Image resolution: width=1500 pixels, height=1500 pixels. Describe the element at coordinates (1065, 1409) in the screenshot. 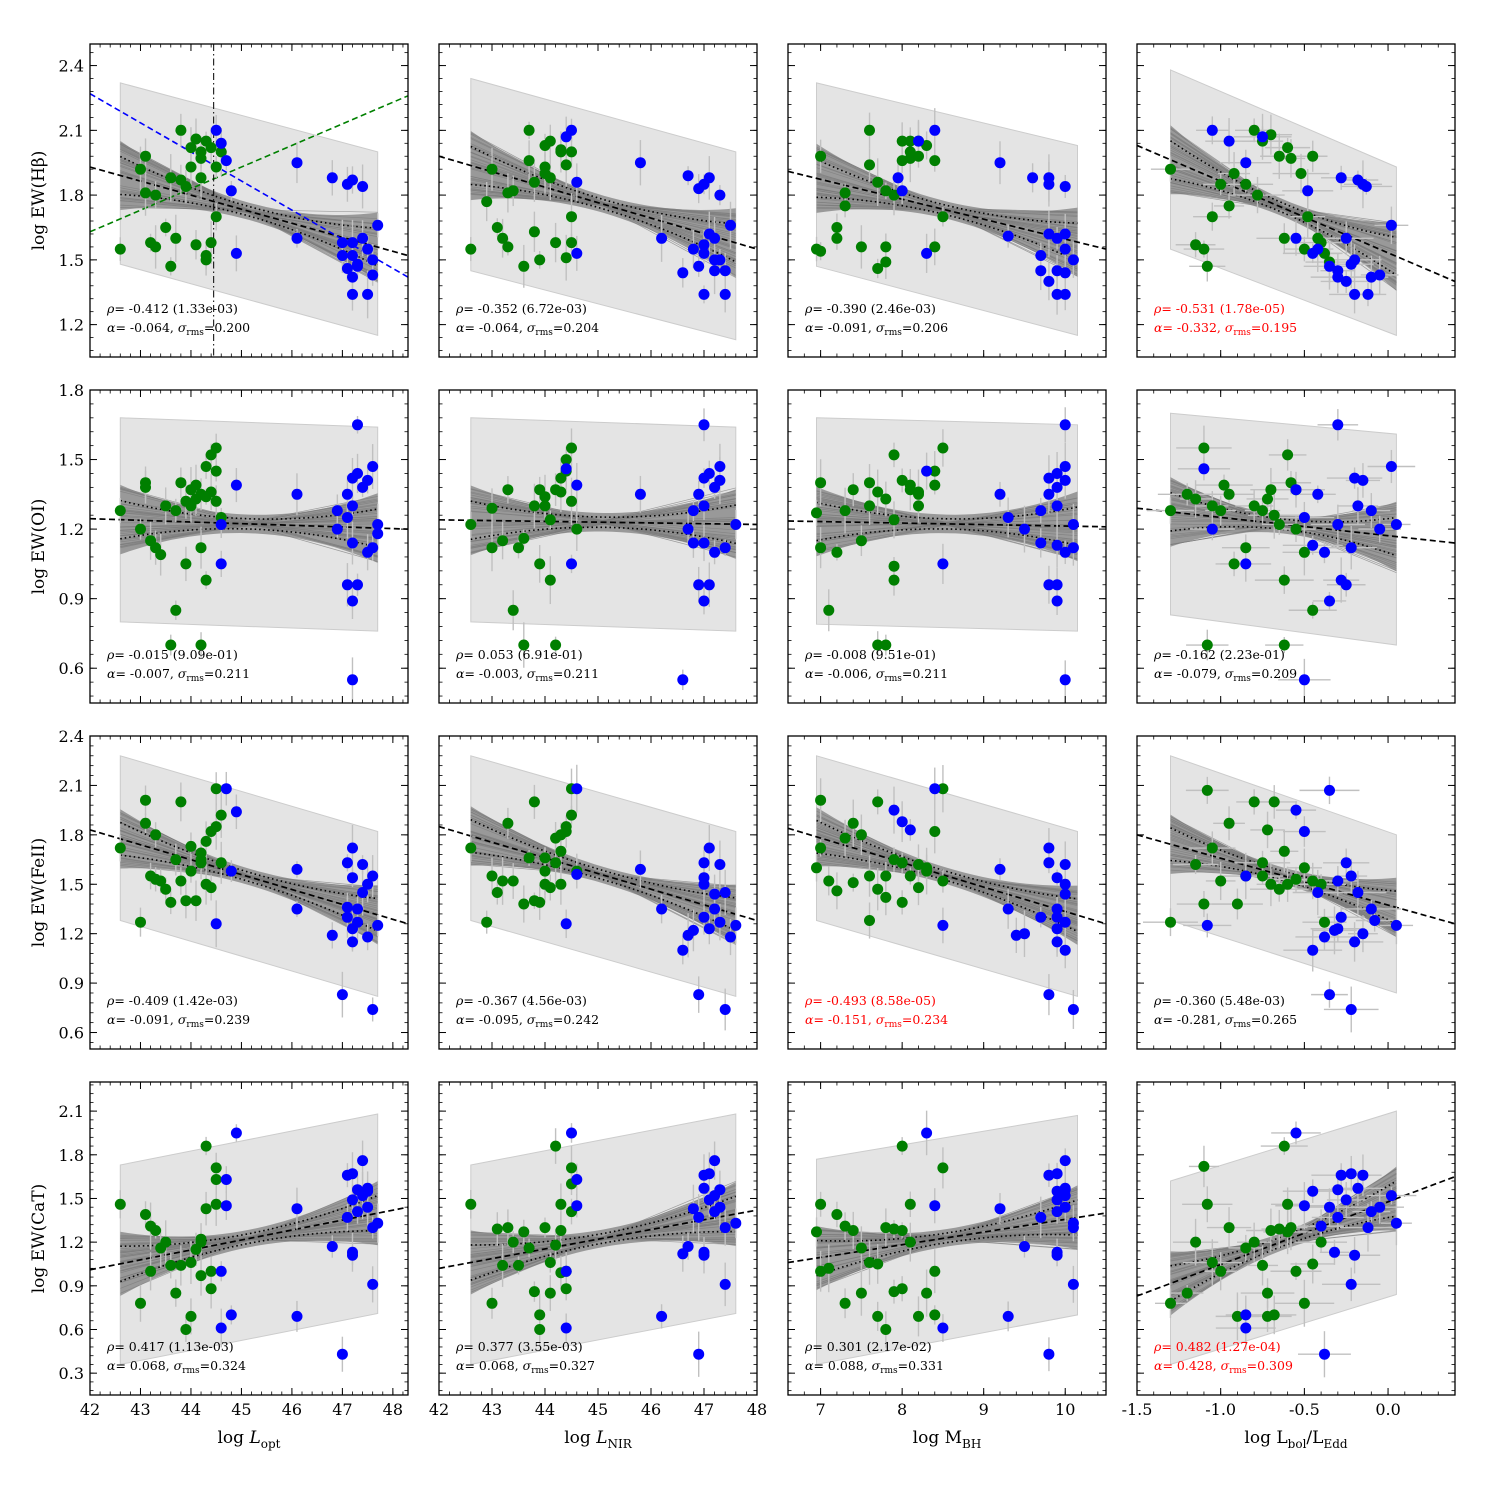

I see `x-tick-label: 10` at that location.